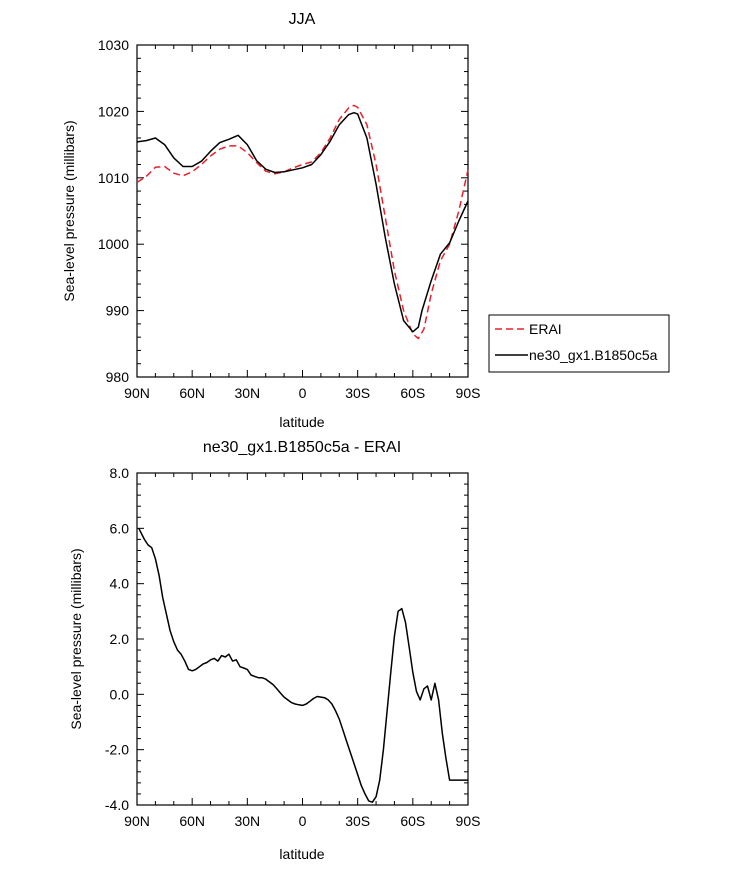 The width and height of the screenshot is (733, 869). I want to click on bottom-xtick-label: 60S, so click(412, 821).